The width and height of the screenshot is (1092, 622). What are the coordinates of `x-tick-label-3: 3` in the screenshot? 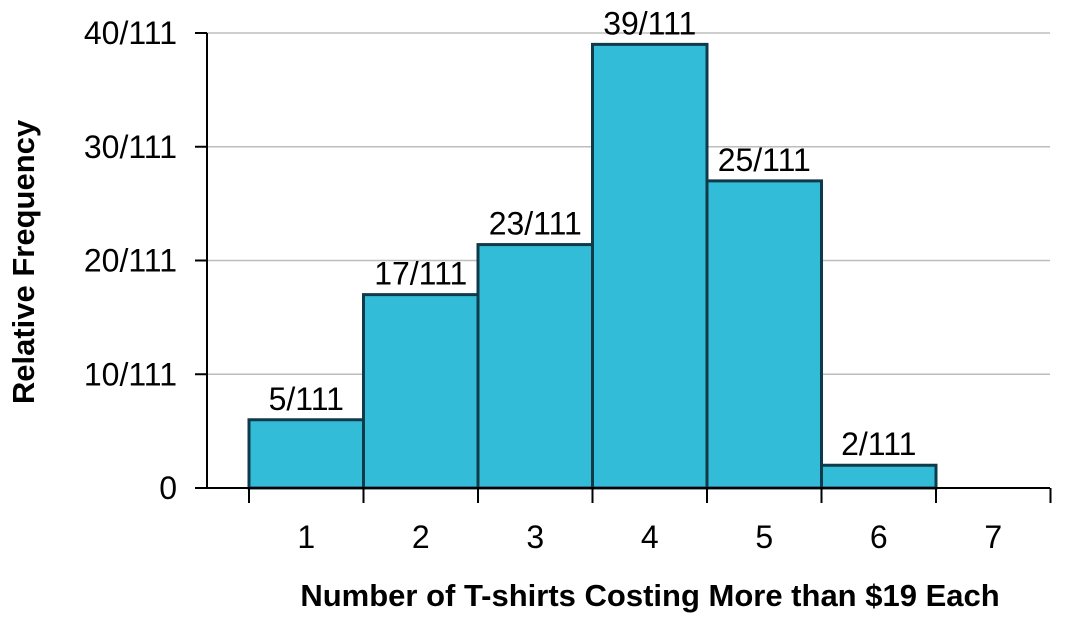 It's located at (535, 537).